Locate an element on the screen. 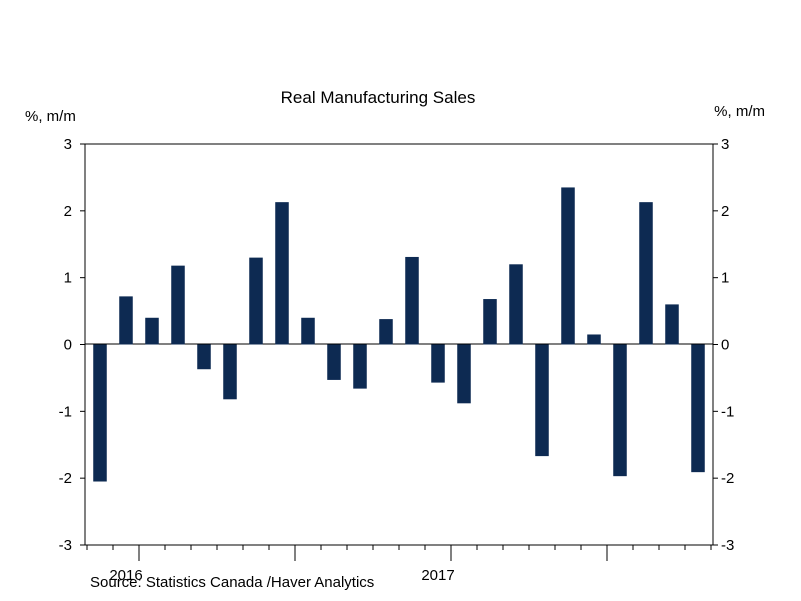  y-tick-label-right: 0 is located at coordinates (725, 345).